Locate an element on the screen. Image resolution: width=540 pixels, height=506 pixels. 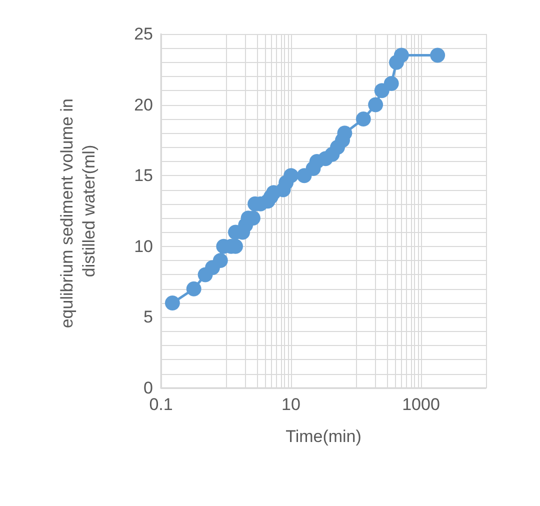
y-tick-label: 20 is located at coordinates (143, 104).